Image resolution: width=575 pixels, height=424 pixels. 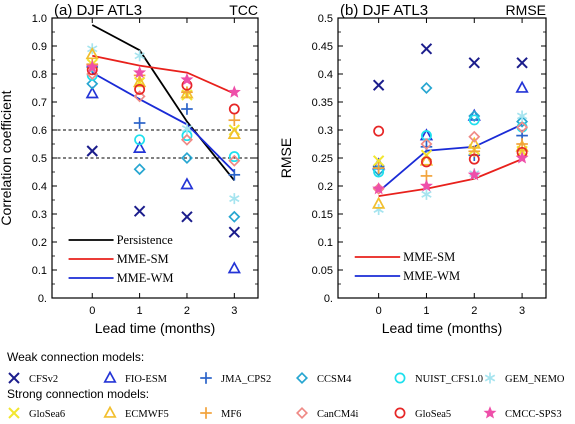 What do you see at coordinates (140, 311) in the screenshot?
I see `x-tick-label: 1` at bounding box center [140, 311].